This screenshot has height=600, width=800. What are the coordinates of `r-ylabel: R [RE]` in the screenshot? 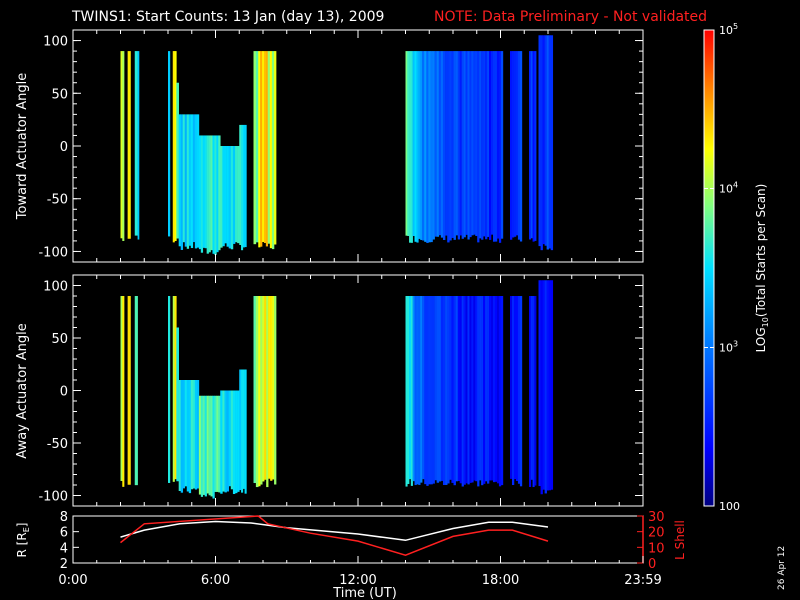 It's located at (23, 540).